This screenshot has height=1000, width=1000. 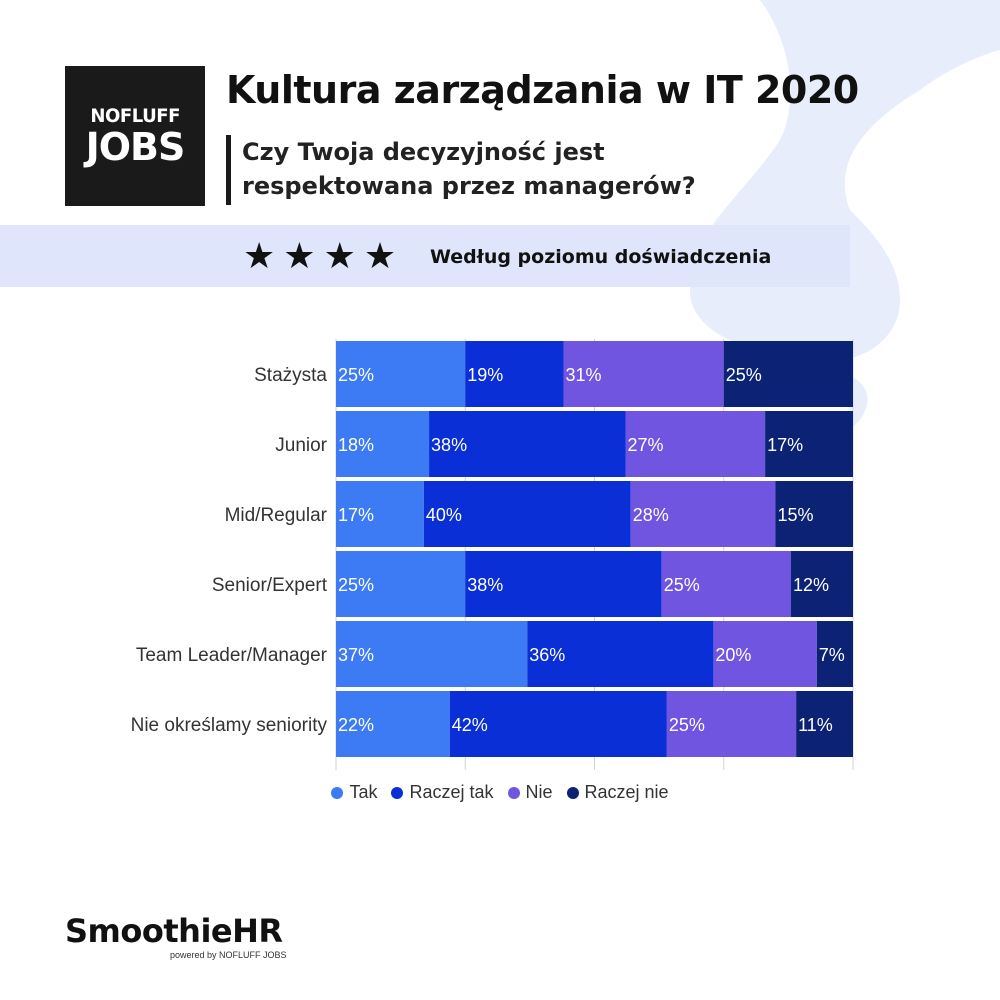 I want to click on legend-item: Raczej tak, so click(x=442, y=792).